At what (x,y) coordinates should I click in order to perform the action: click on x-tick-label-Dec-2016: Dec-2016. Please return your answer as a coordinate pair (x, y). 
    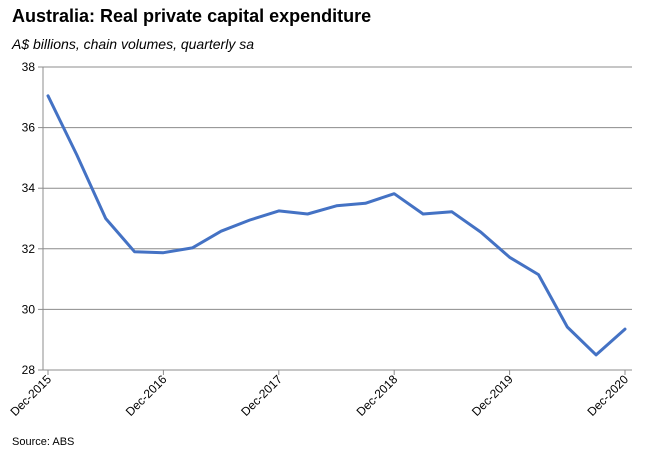
    Looking at the image, I should click on (146, 395).